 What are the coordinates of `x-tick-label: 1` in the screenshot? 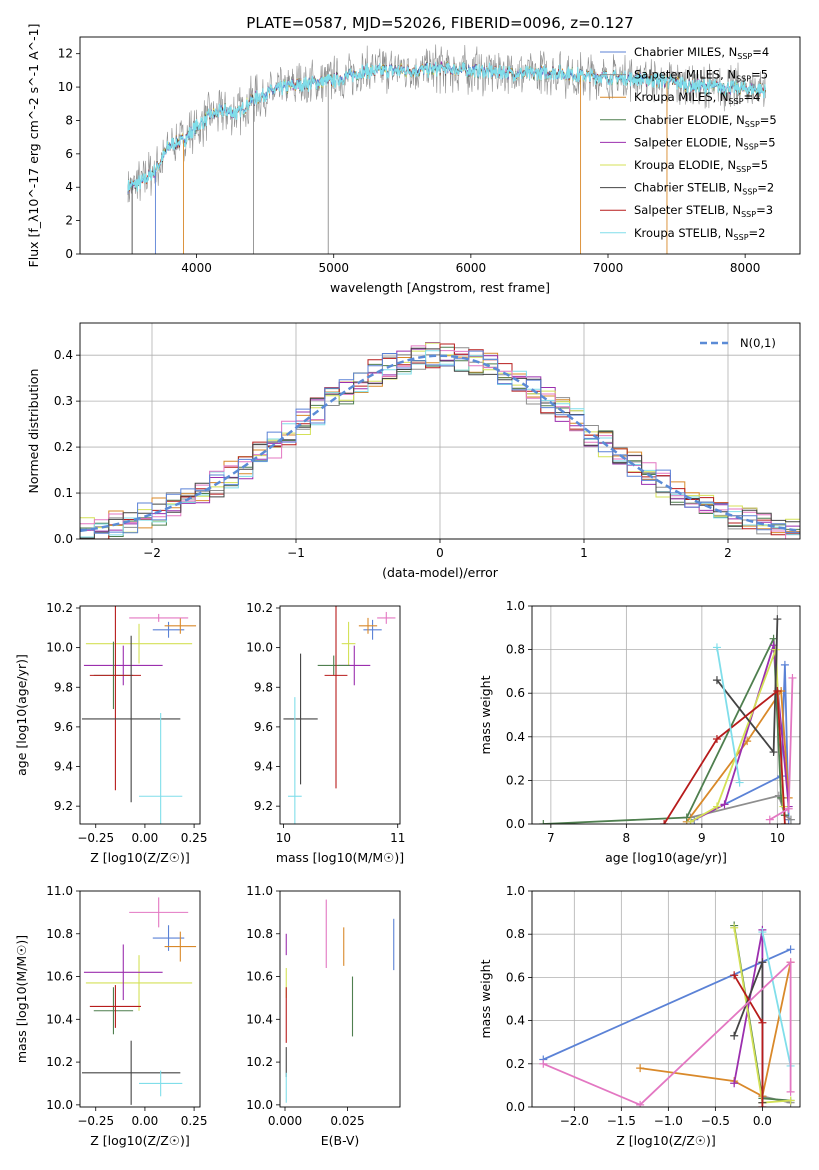 It's located at (584, 553).